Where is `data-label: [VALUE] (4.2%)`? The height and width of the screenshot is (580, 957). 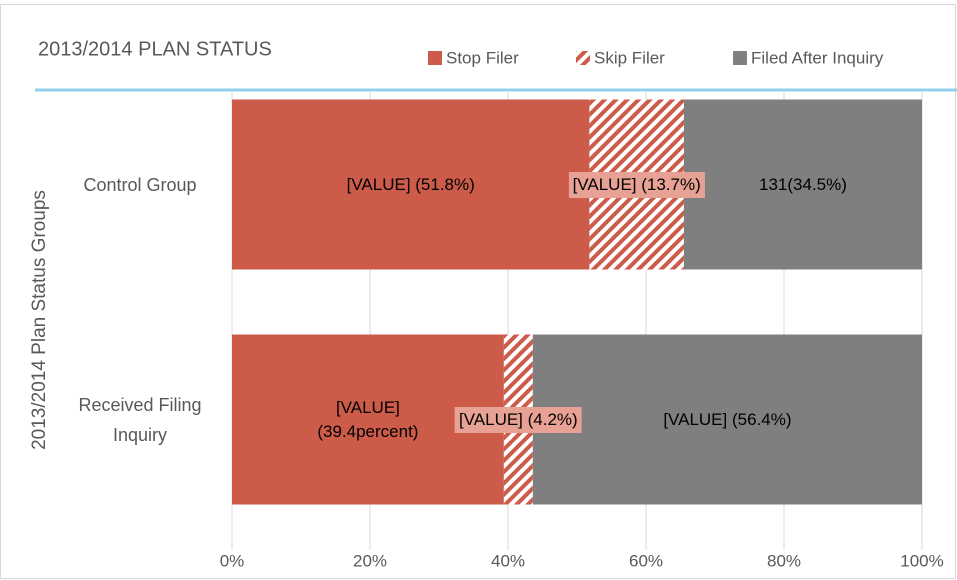 data-label: [VALUE] (4.2%) is located at coordinates (518, 419).